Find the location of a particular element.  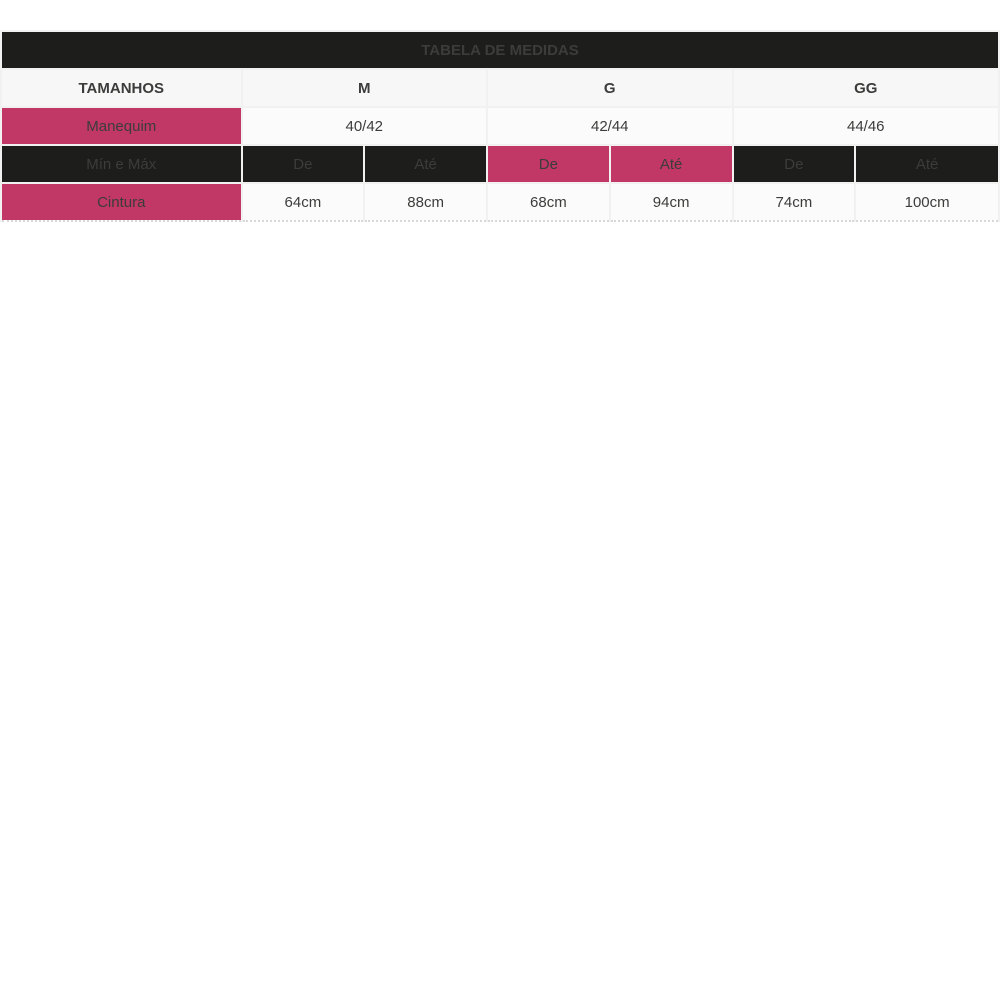

min-max-gg-de: De is located at coordinates (794, 164).